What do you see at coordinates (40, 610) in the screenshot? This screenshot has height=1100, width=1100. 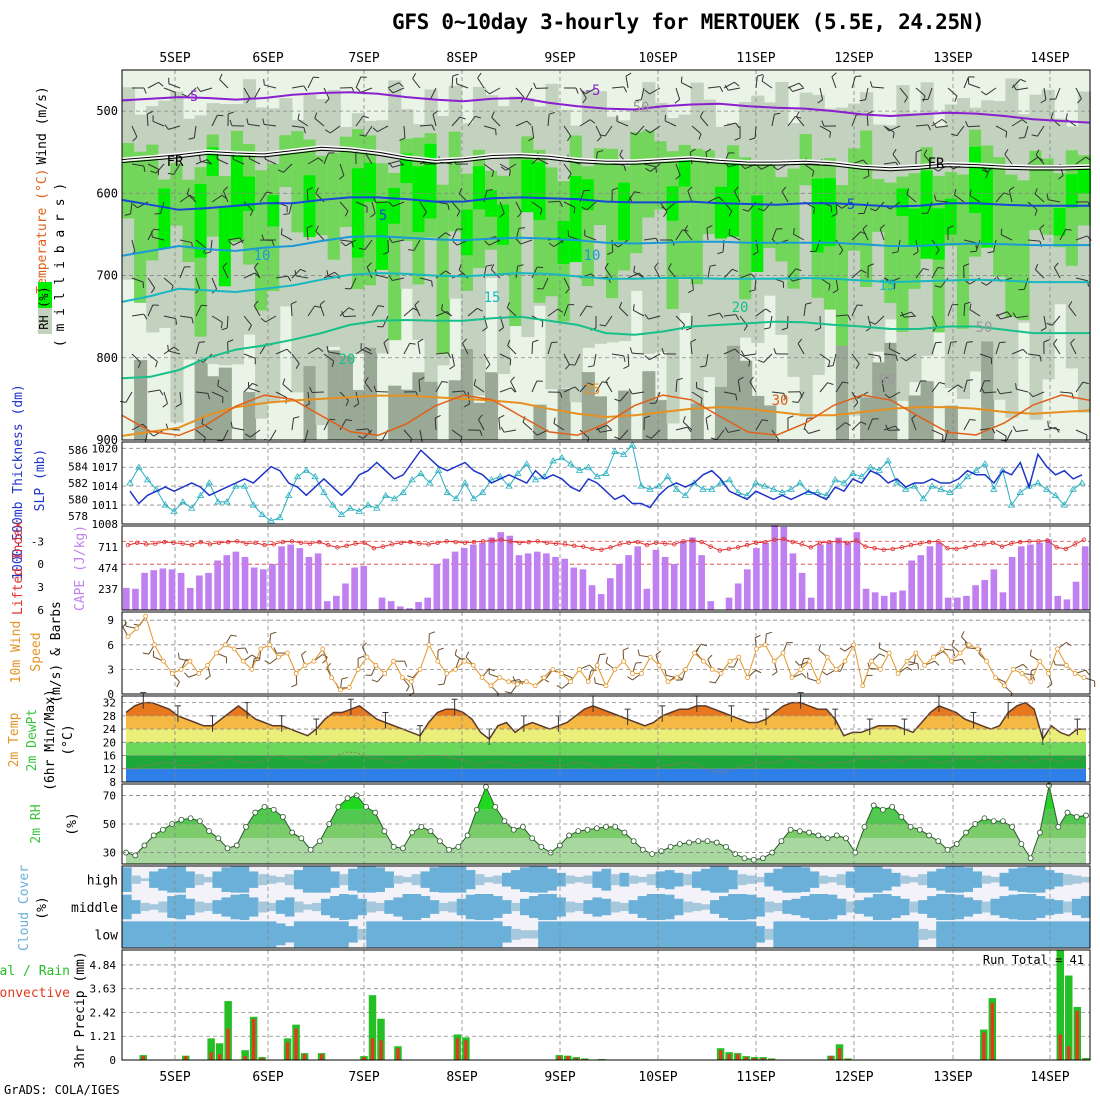 I see `lifted-tick-label: 6` at bounding box center [40, 610].